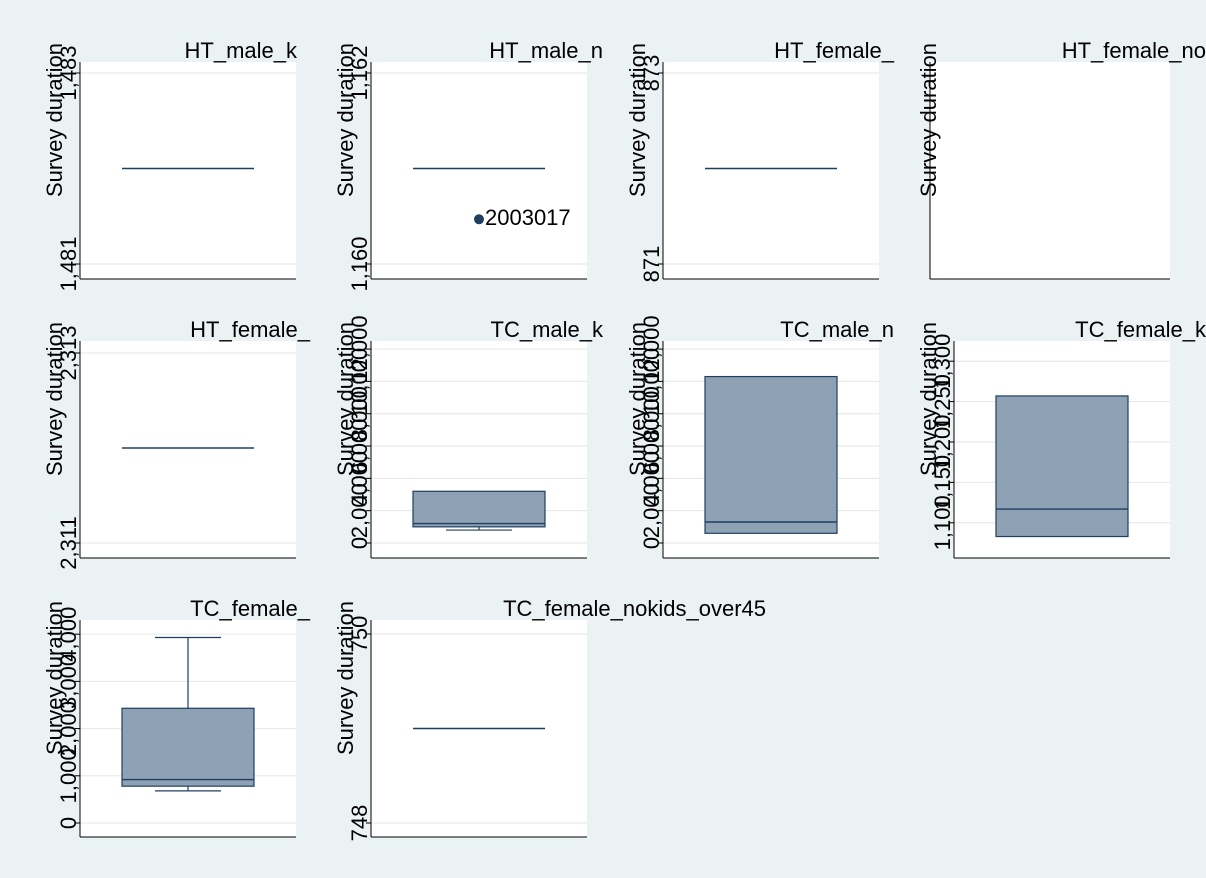 This screenshot has width=1206, height=878. I want to click on panel-title: TC_female_nokids_over45, so click(634, 608).